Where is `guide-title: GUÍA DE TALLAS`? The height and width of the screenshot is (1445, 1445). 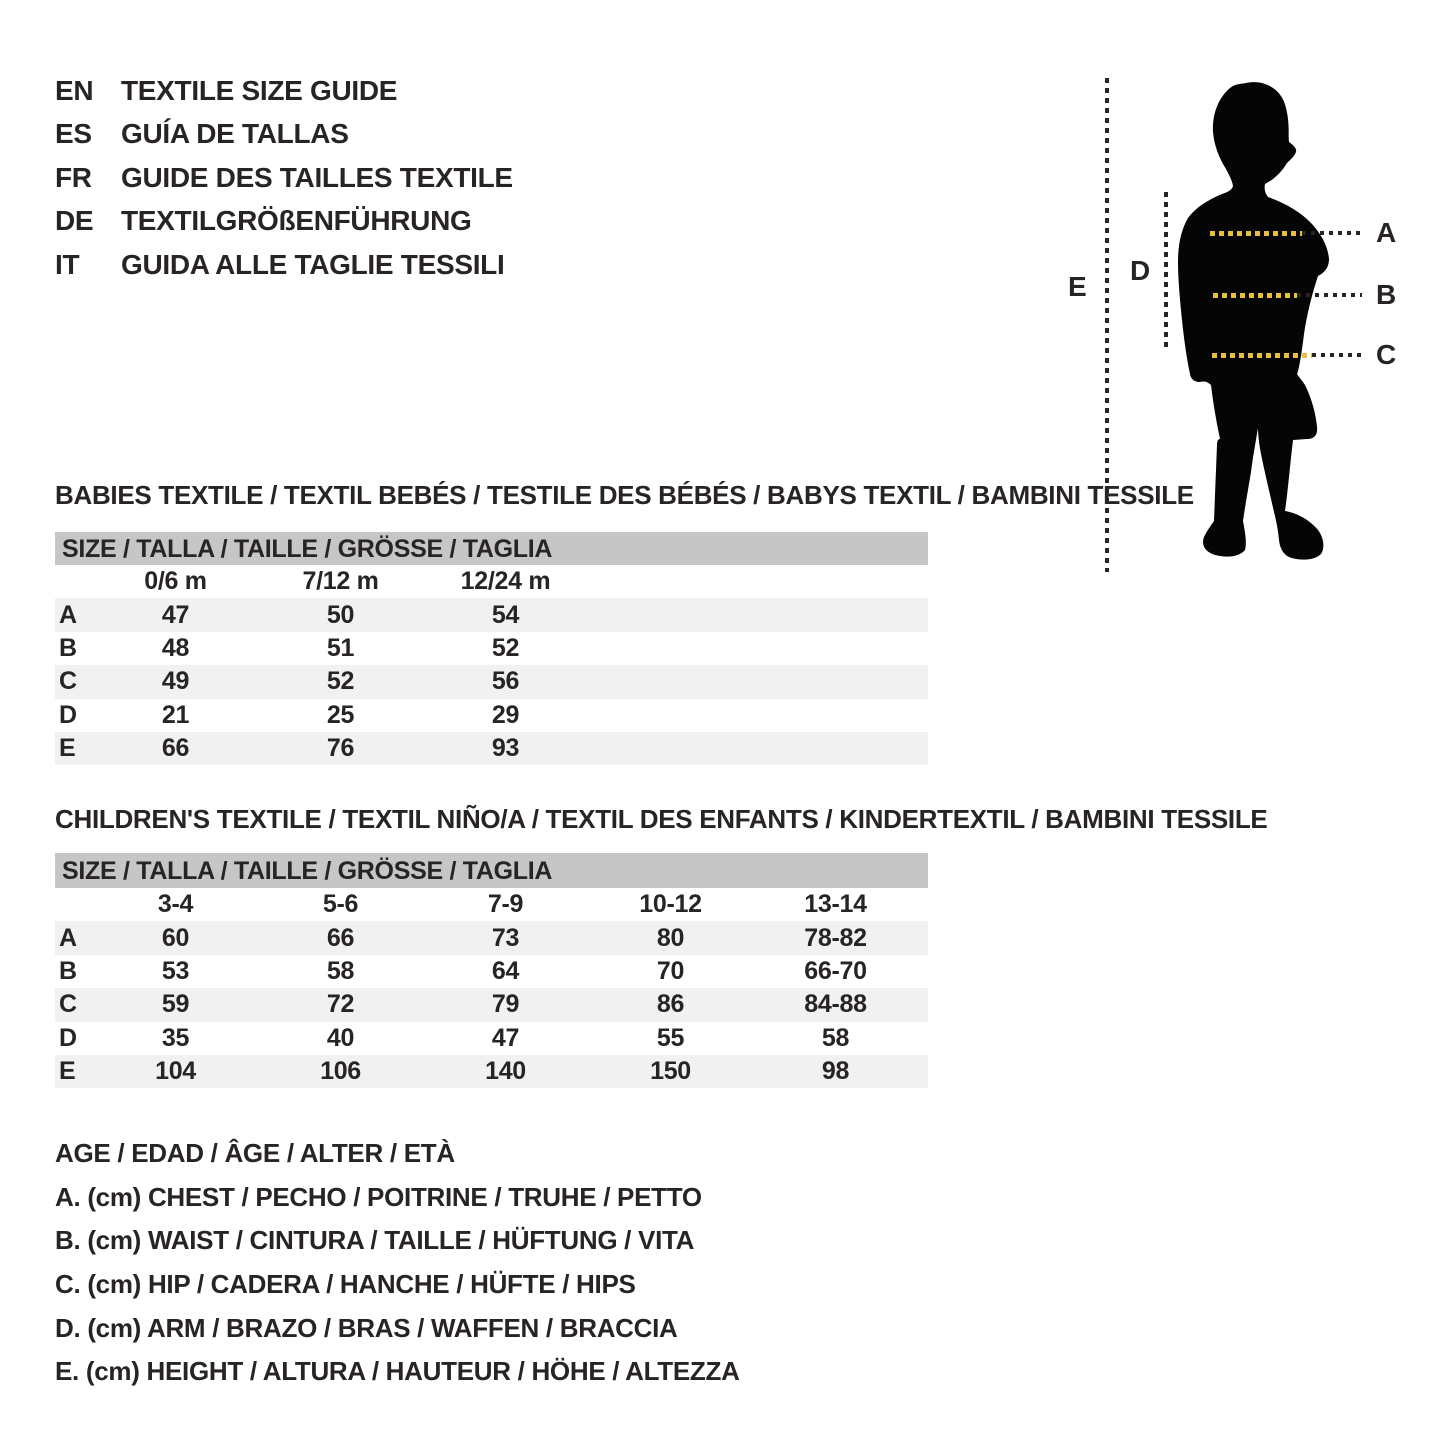 guide-title: GUÍA DE TALLAS is located at coordinates (235, 134).